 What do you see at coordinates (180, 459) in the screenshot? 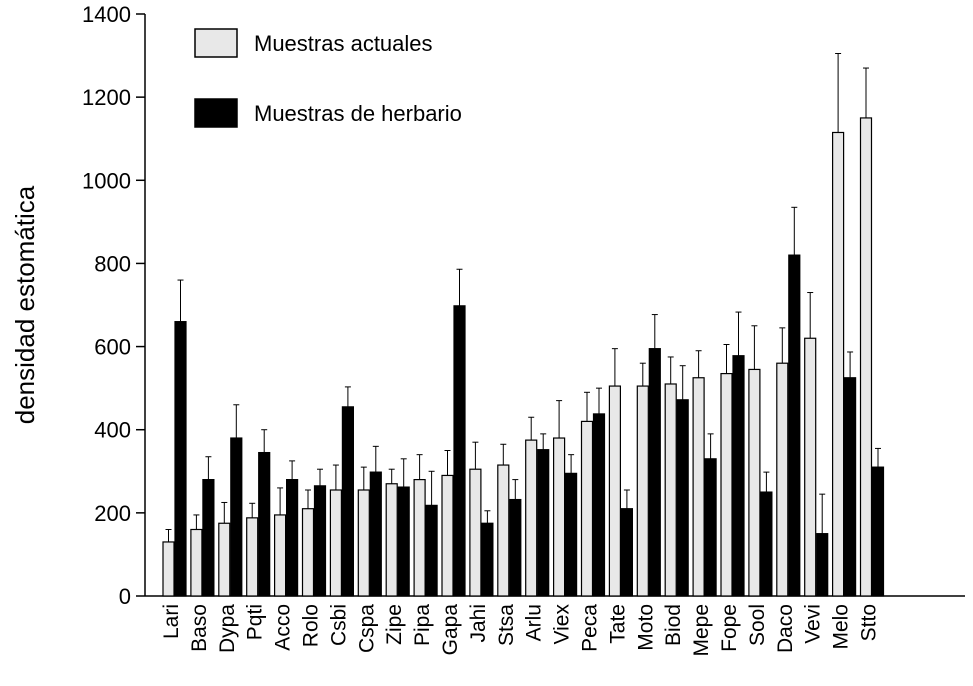
I see `bar-herbario-lari` at bounding box center [180, 459].